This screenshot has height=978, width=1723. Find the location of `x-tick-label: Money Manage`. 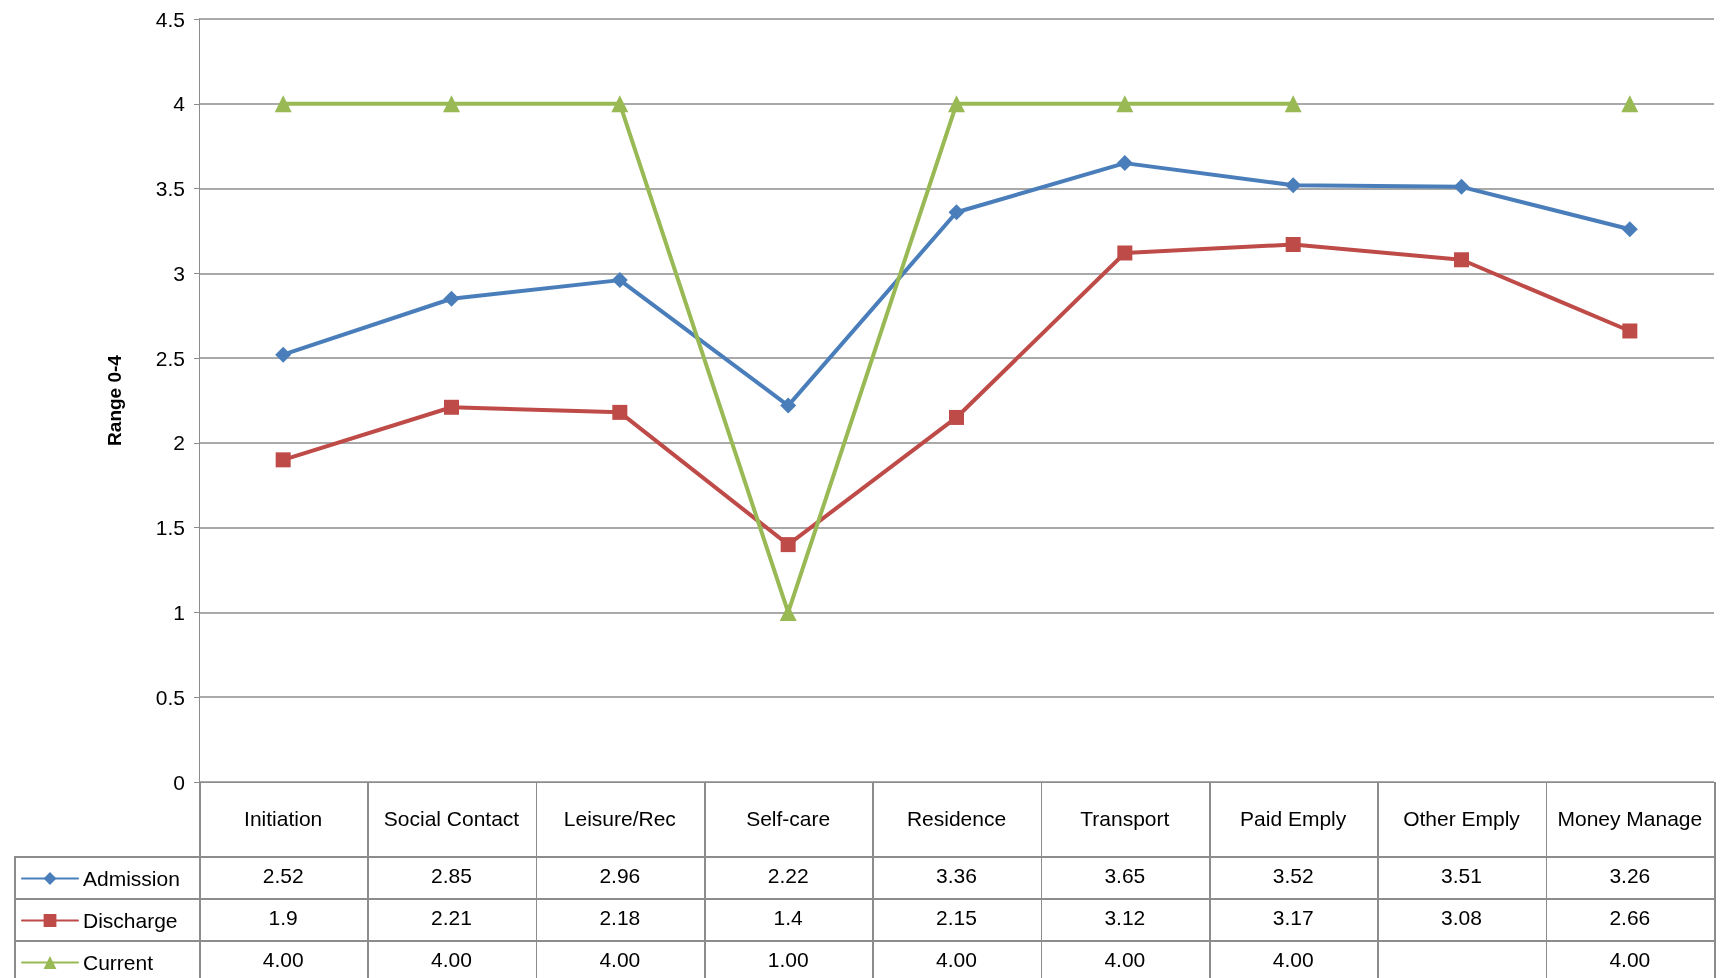

x-tick-label: Money Manage is located at coordinates (1630, 818).